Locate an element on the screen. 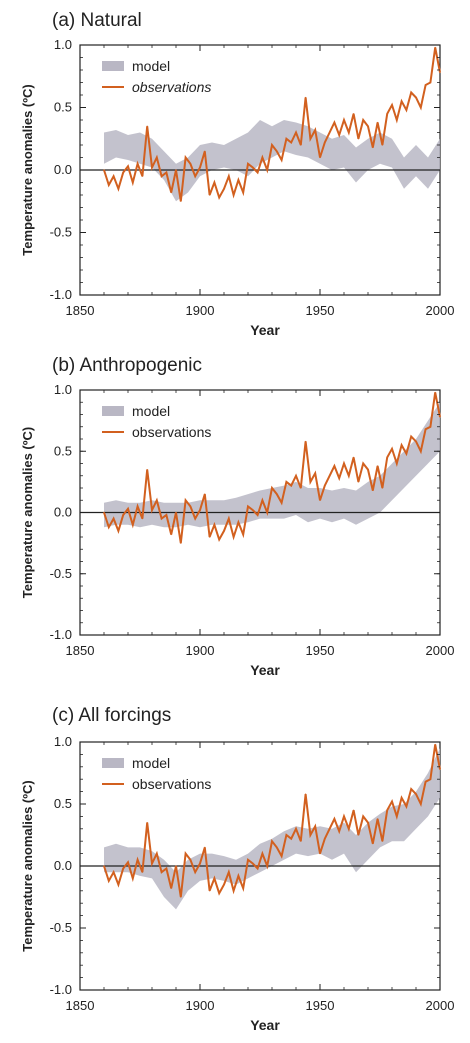  x-tick-label: 1850 is located at coordinates (80, 650).